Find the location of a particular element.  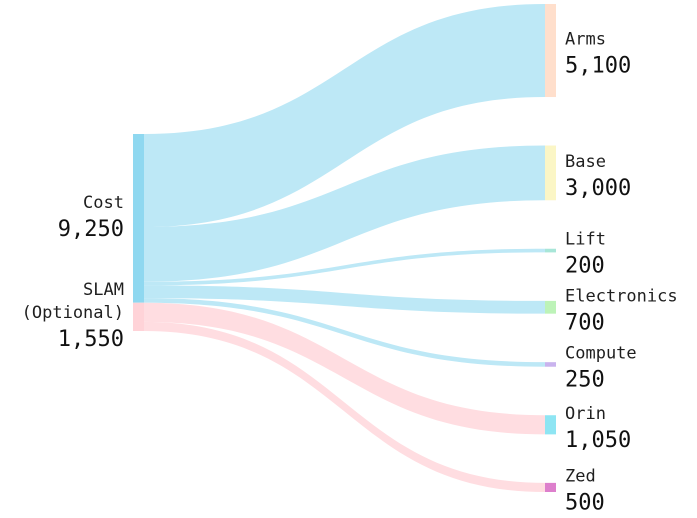

node-lift is located at coordinates (550, 250).